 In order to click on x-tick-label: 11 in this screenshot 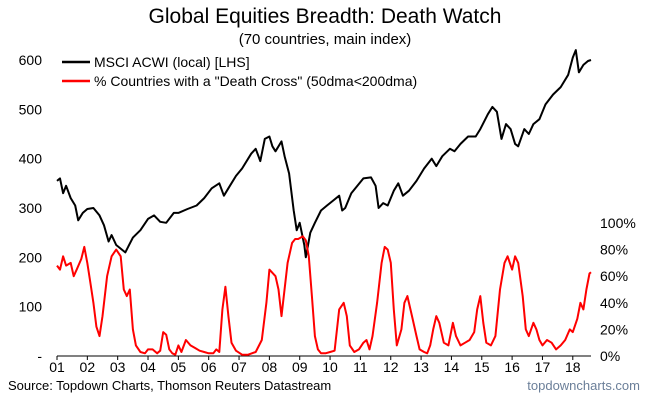, I will do `click(360, 367)`.